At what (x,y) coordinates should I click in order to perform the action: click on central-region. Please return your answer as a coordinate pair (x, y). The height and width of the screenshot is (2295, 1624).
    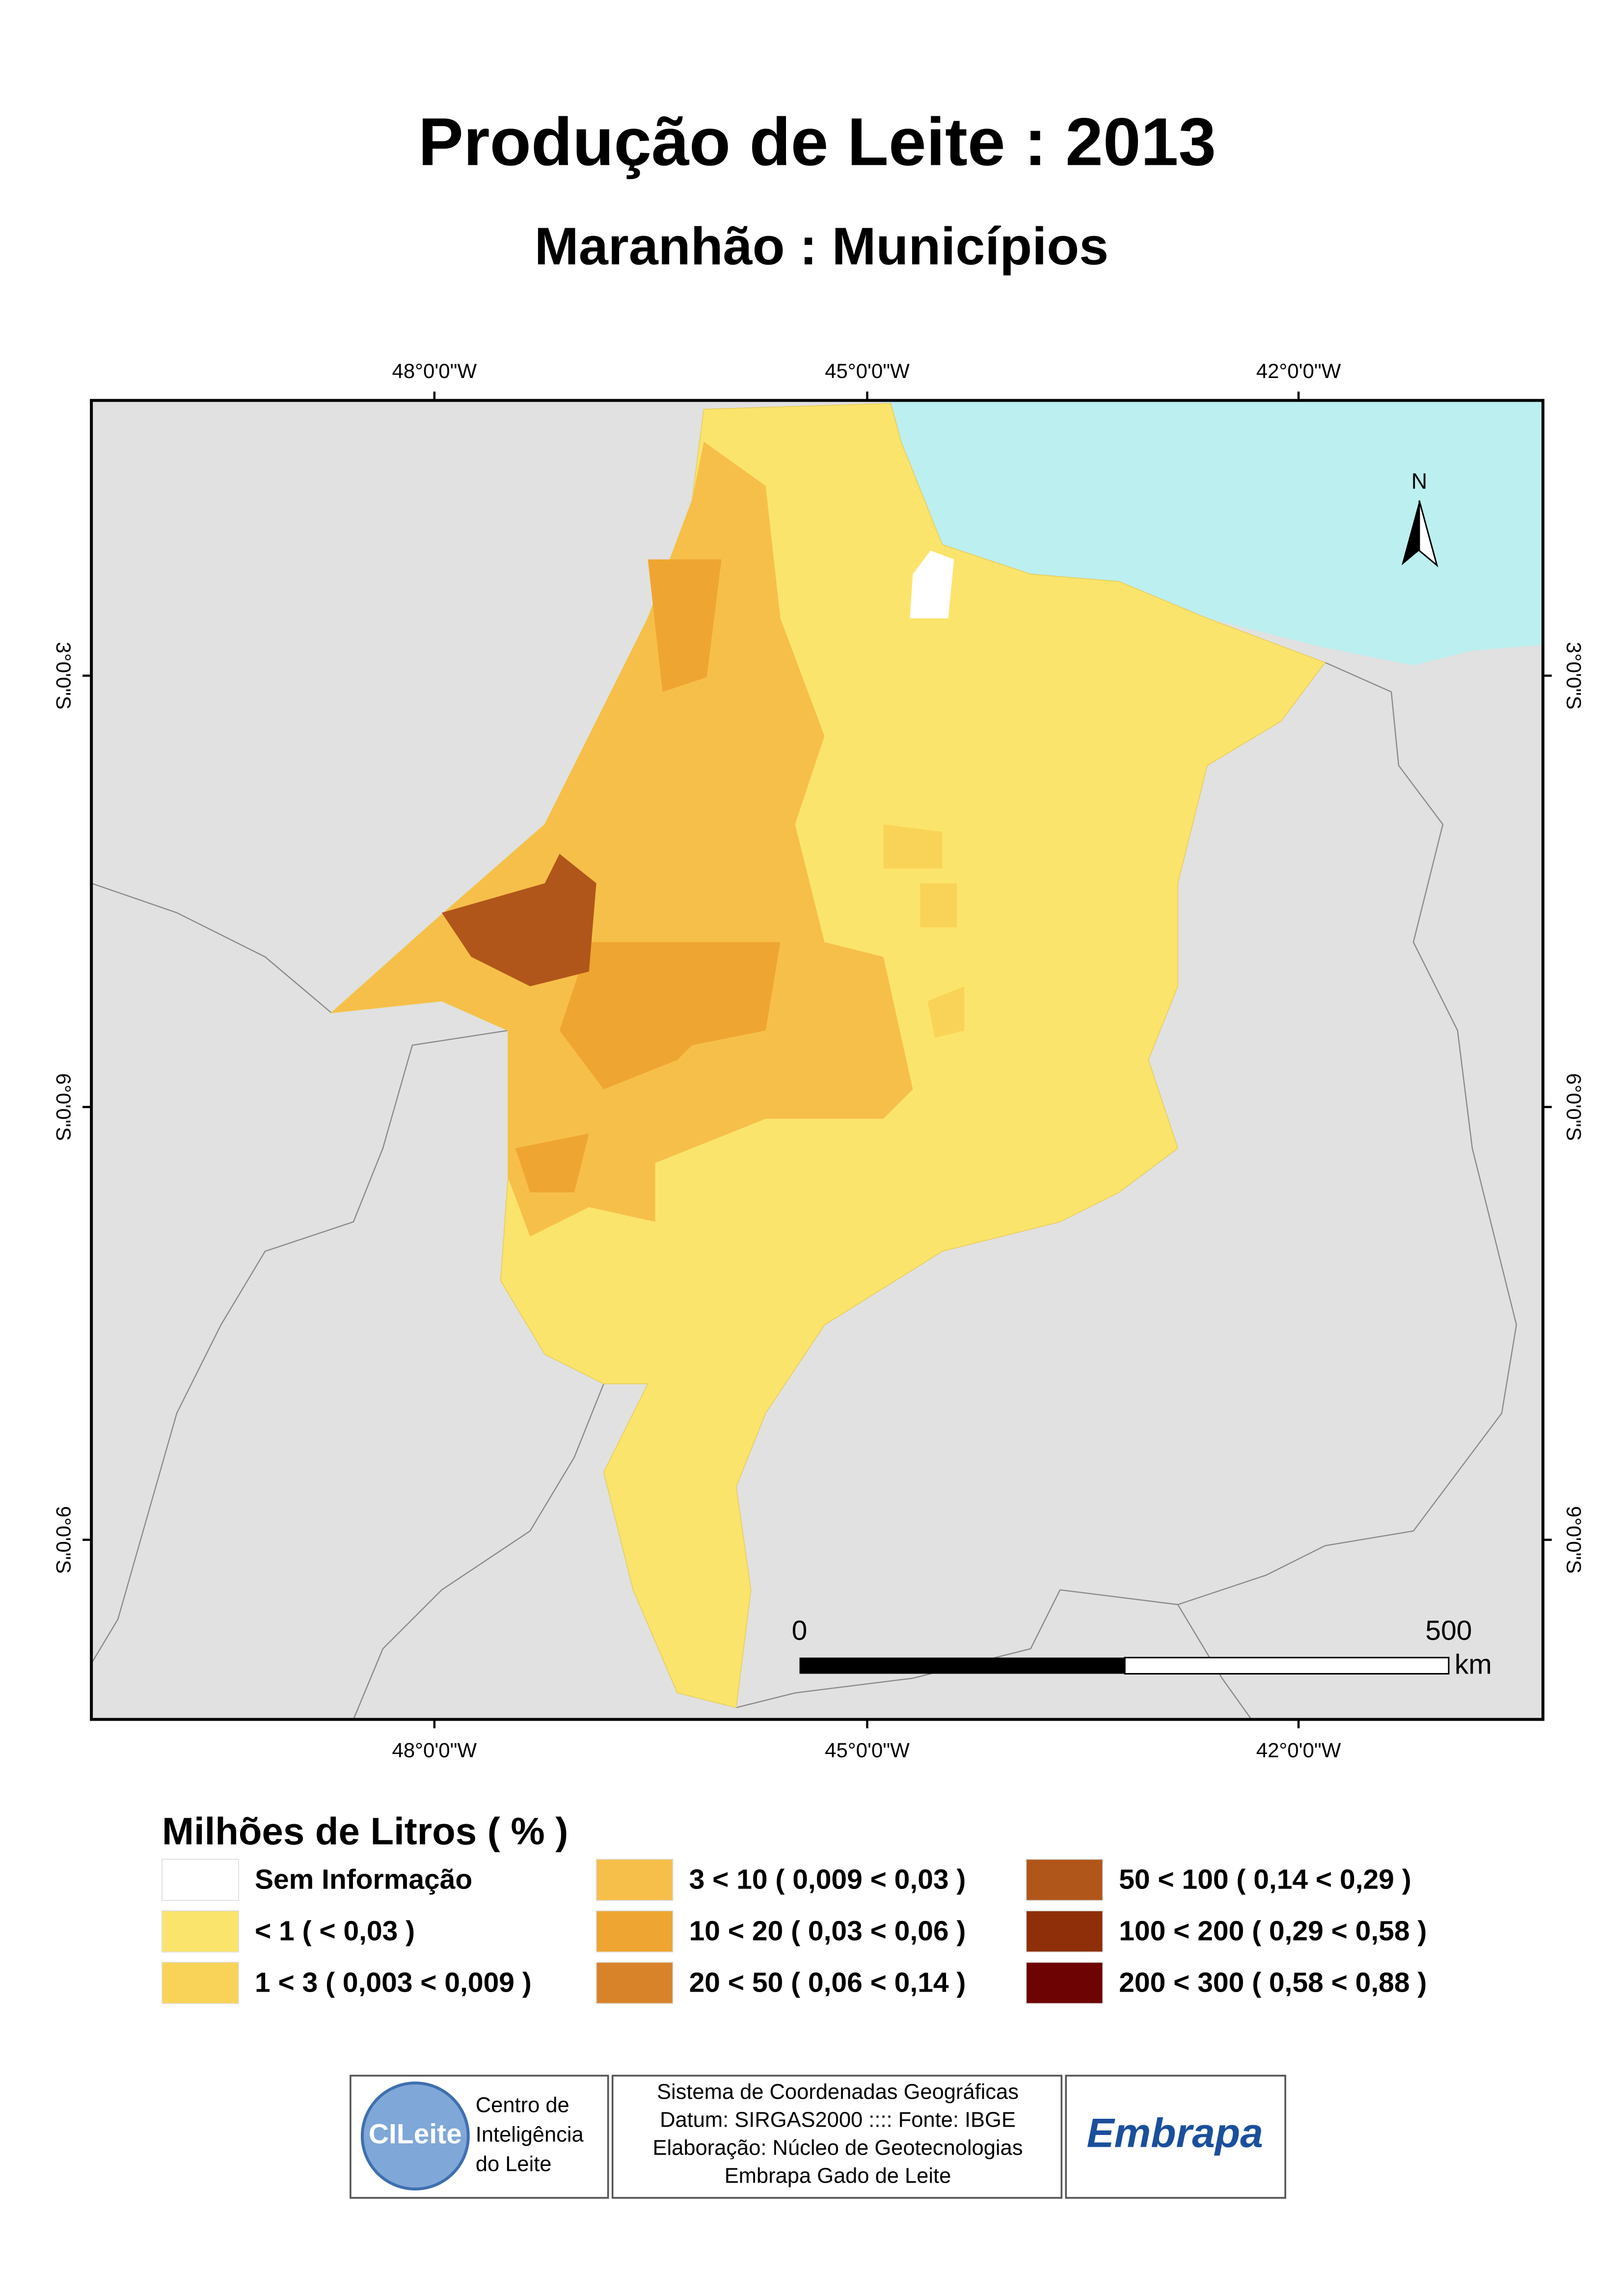
    Looking at the image, I should click on (670, 1016).